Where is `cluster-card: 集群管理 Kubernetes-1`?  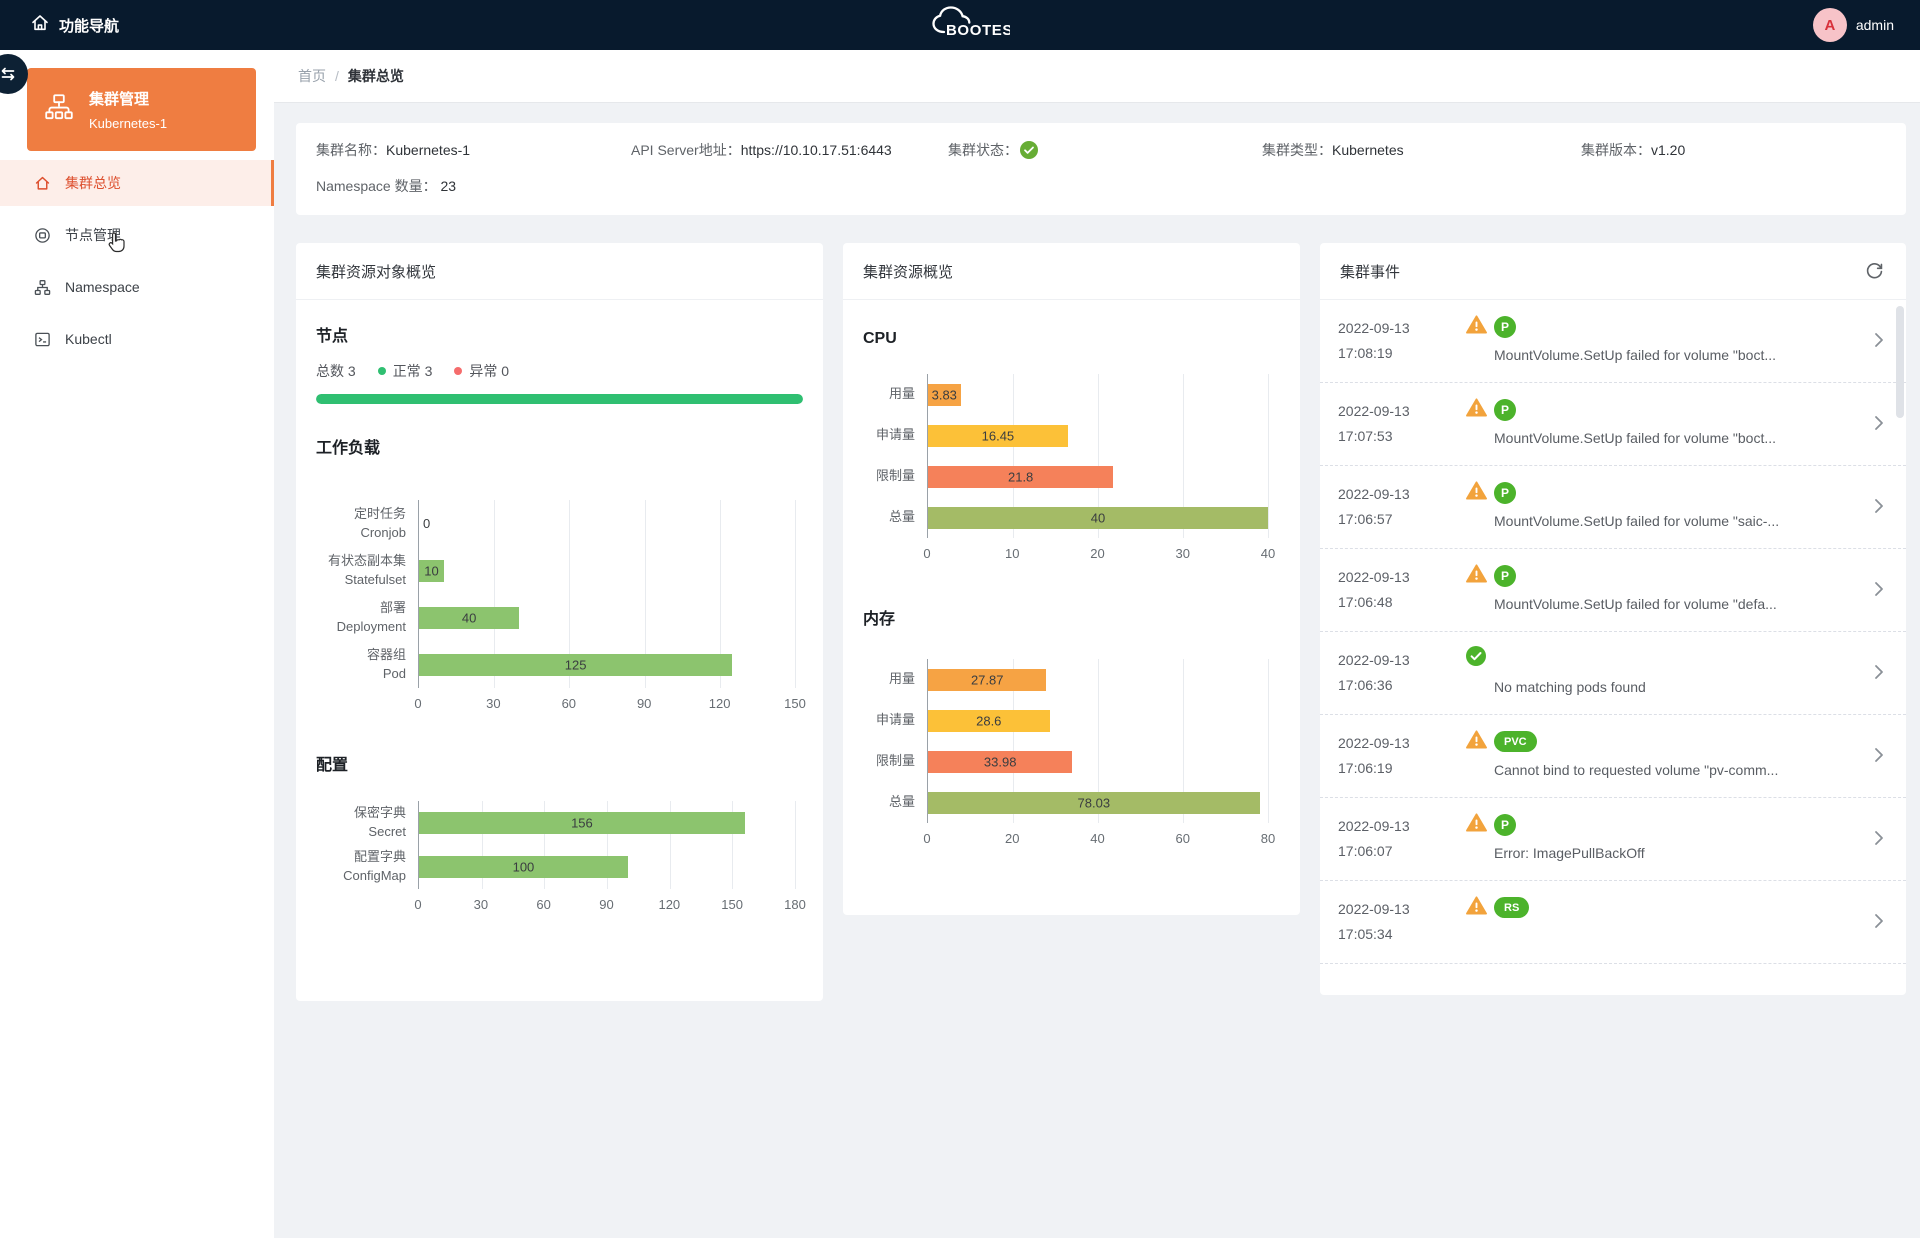
cluster-card: 集群管理 Kubernetes-1 is located at coordinates (141, 109).